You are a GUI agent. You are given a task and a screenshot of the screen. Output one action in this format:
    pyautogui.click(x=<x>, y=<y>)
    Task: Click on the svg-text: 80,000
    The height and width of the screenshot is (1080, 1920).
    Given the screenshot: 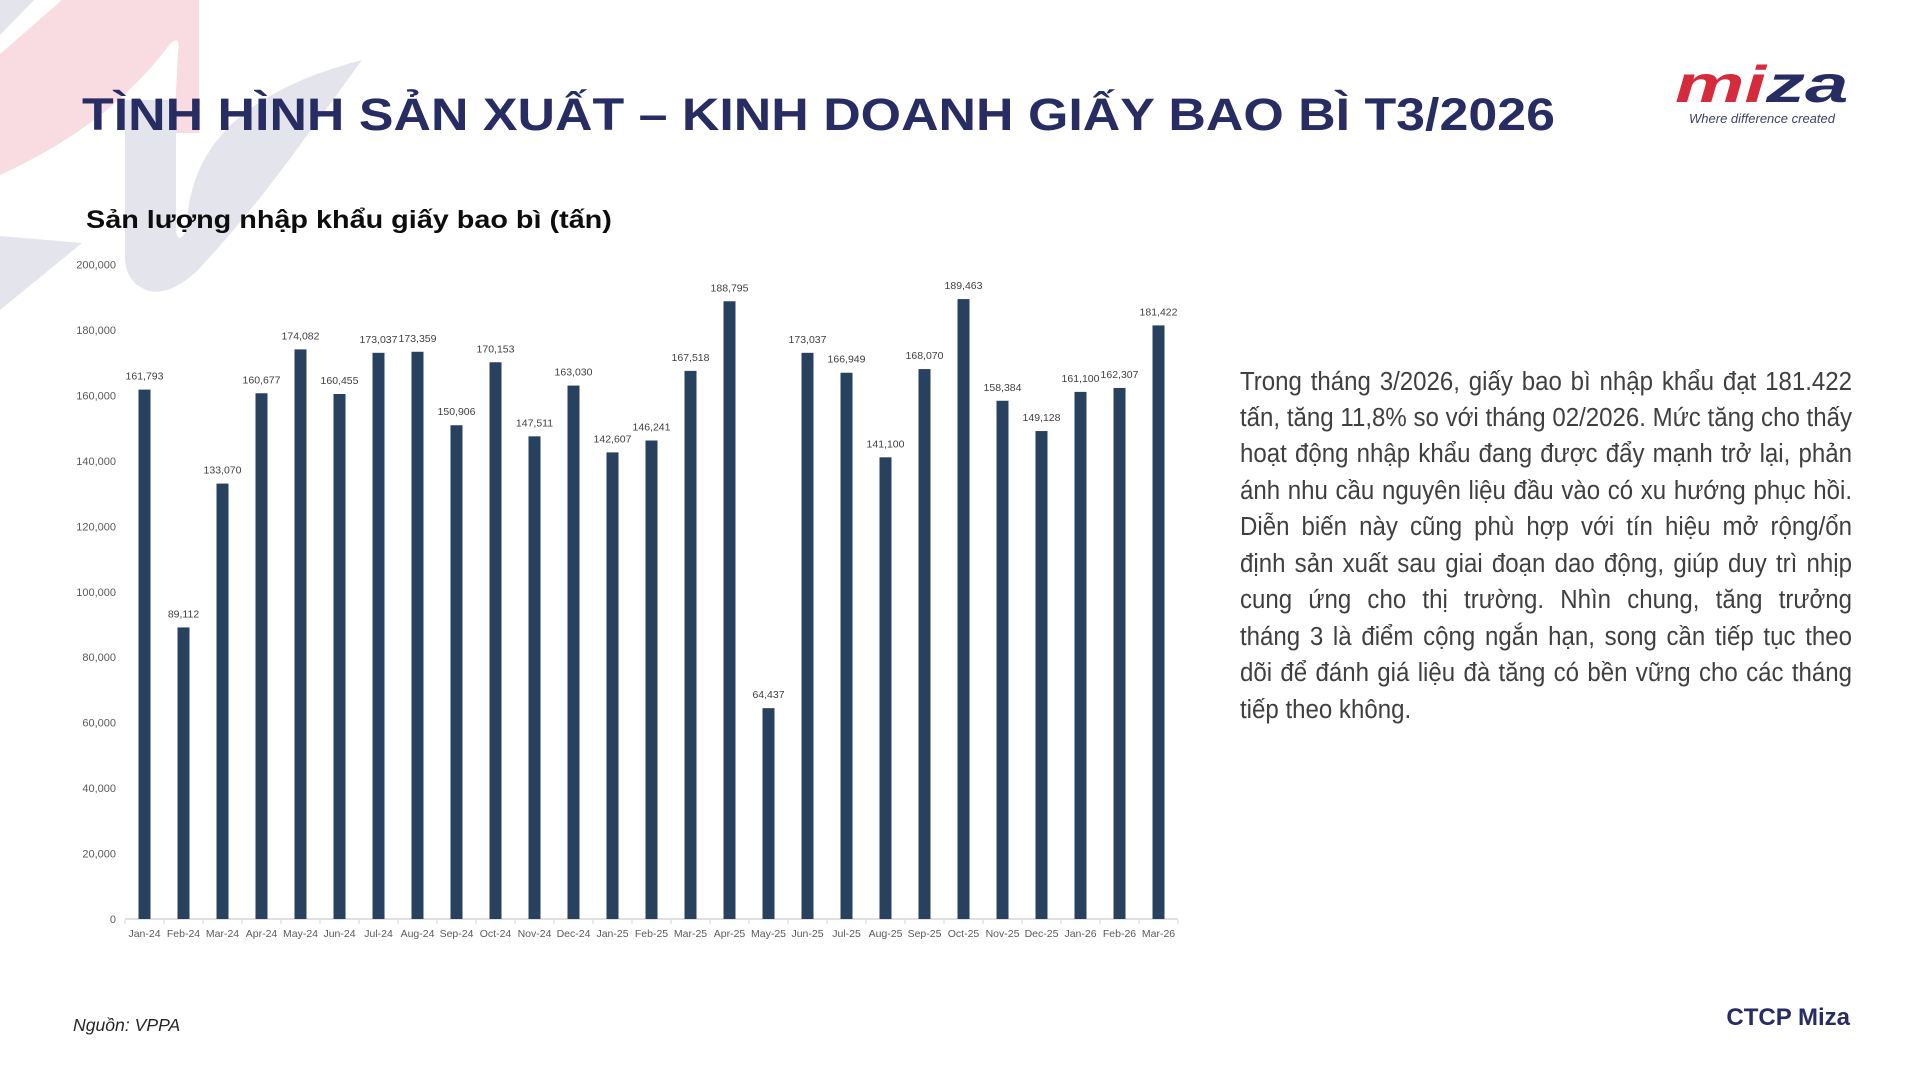 What is the action you would take?
    pyautogui.click(x=99, y=658)
    